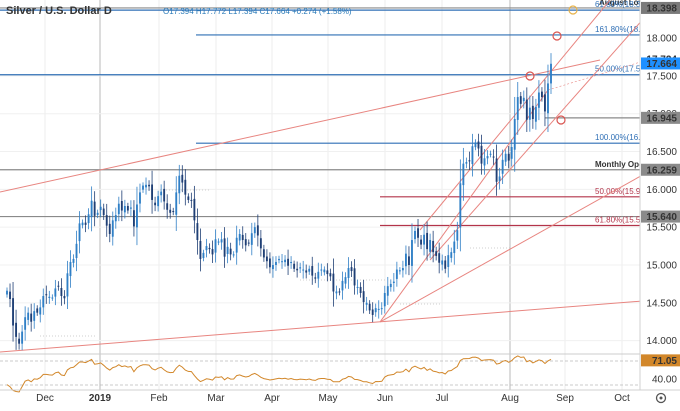  What do you see at coordinates (216, 398) in the screenshot?
I see `x-tick-label-3: Mar` at bounding box center [216, 398].